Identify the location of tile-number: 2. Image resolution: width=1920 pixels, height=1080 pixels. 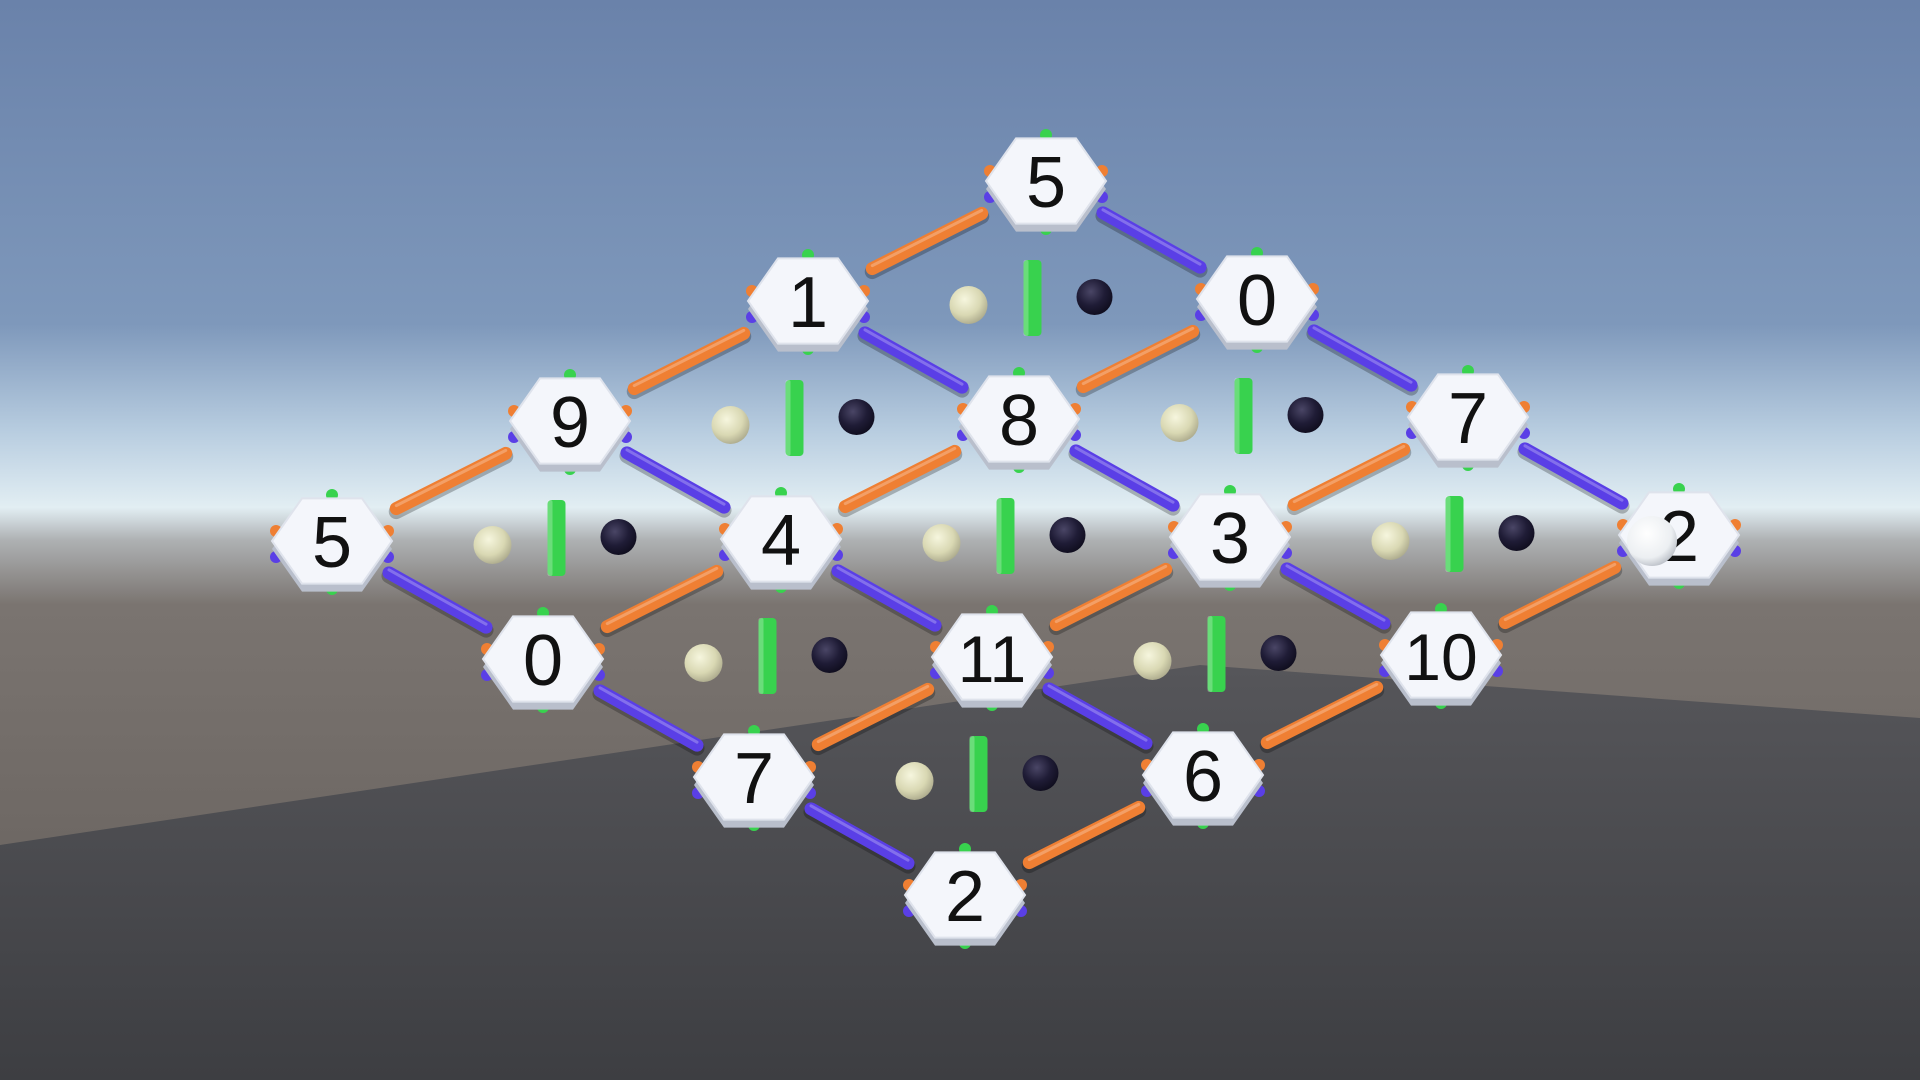
(965, 897).